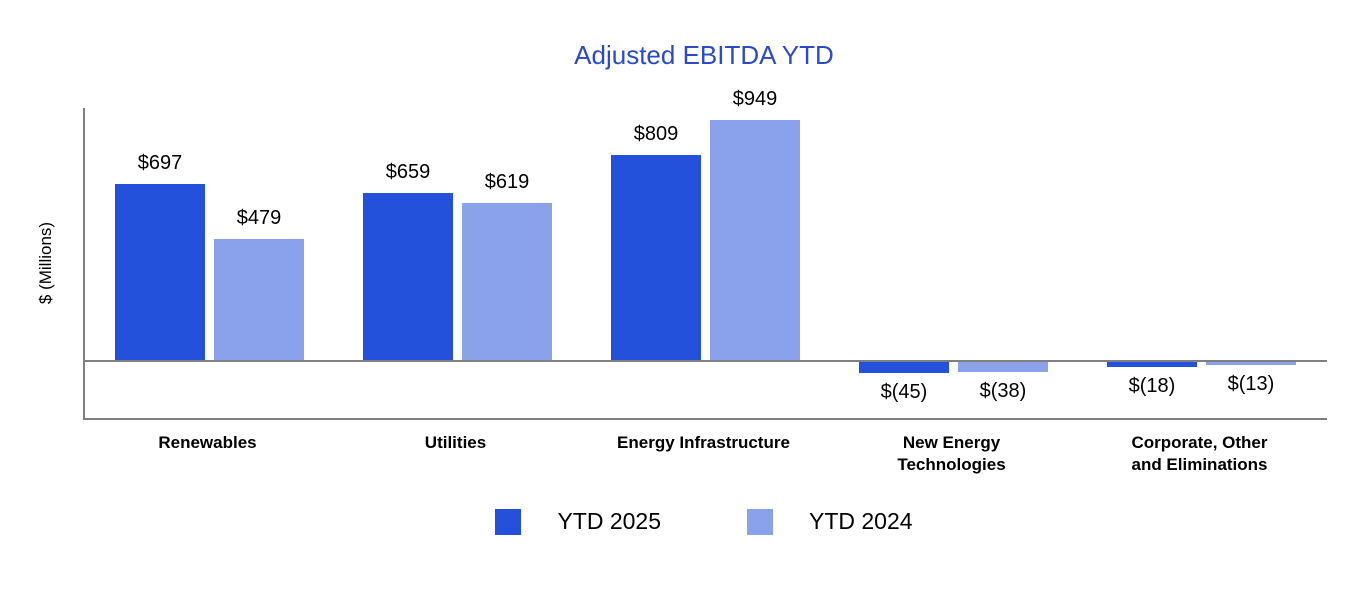  I want to click on category-label-5: Corporate, Other and Eliminations, so click(1199, 454).